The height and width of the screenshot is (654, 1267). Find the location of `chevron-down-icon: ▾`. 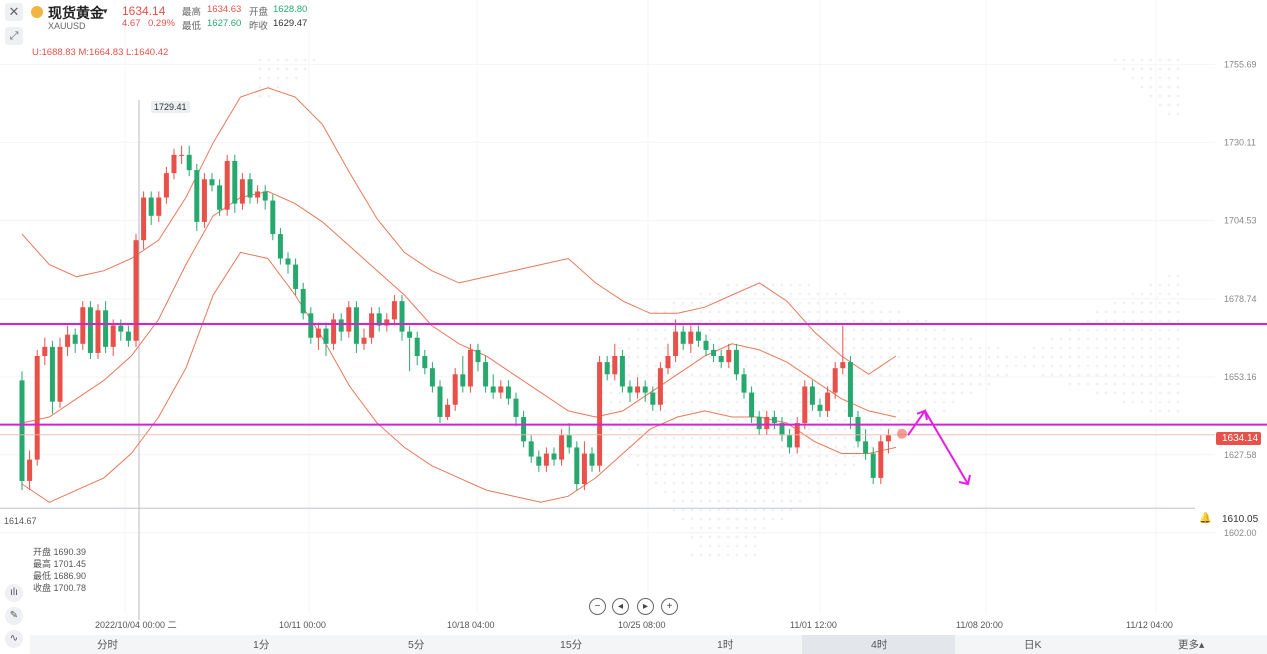

chevron-down-icon: ▾ is located at coordinates (105, 11).